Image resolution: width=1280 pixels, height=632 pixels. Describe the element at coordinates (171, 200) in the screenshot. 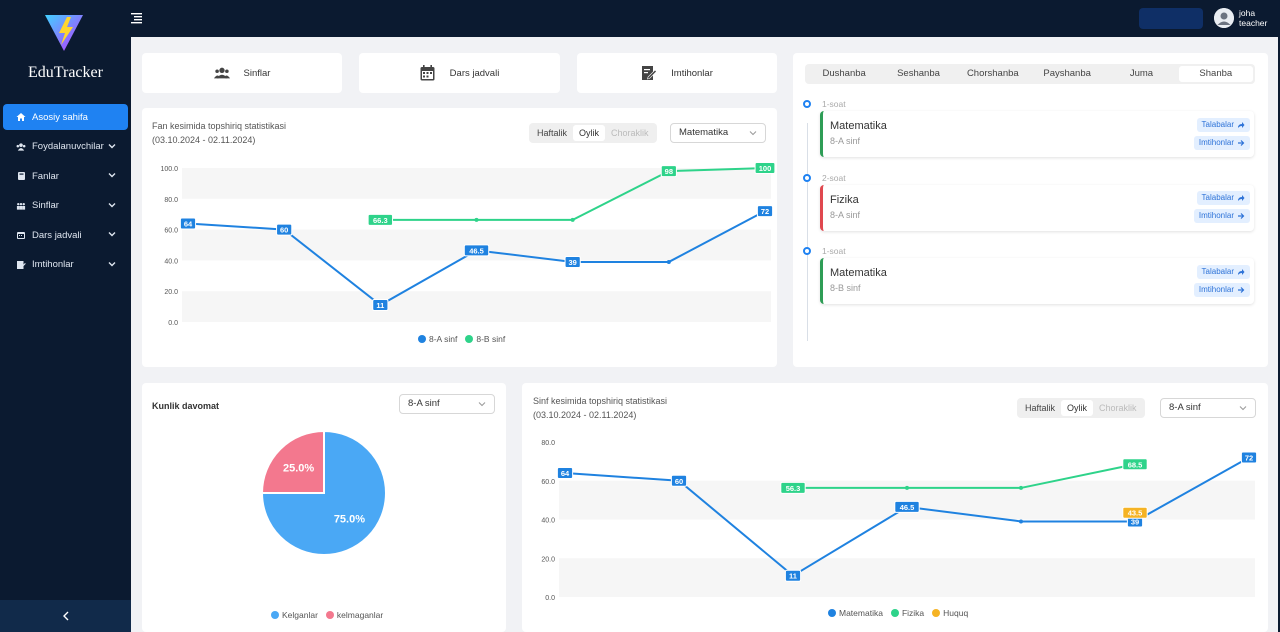

I see `y-tick-label: 80.0` at that location.